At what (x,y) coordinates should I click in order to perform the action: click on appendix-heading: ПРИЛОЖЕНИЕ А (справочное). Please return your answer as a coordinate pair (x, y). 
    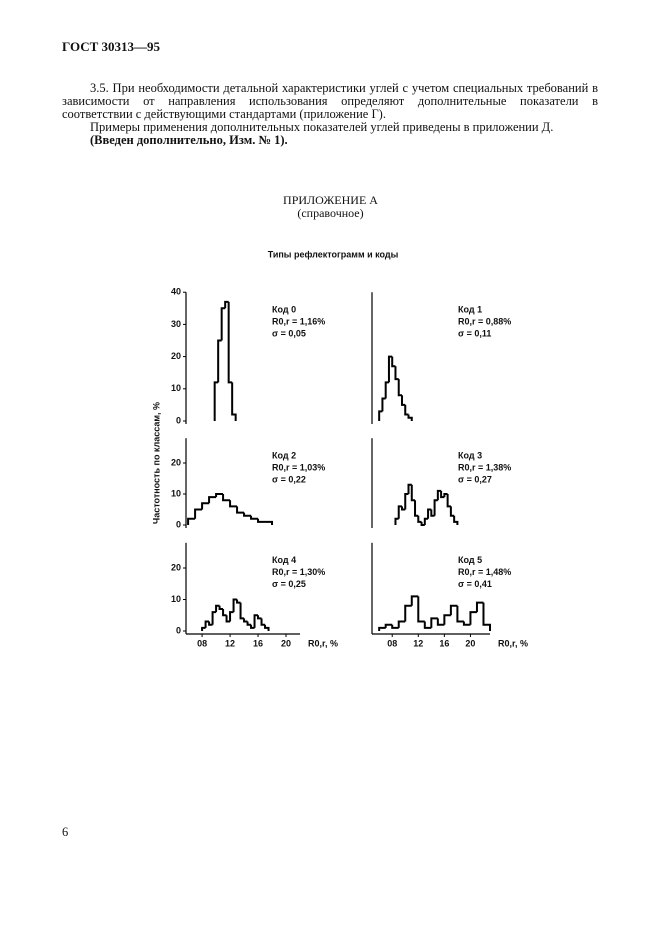
    Looking at the image, I should click on (330, 207).